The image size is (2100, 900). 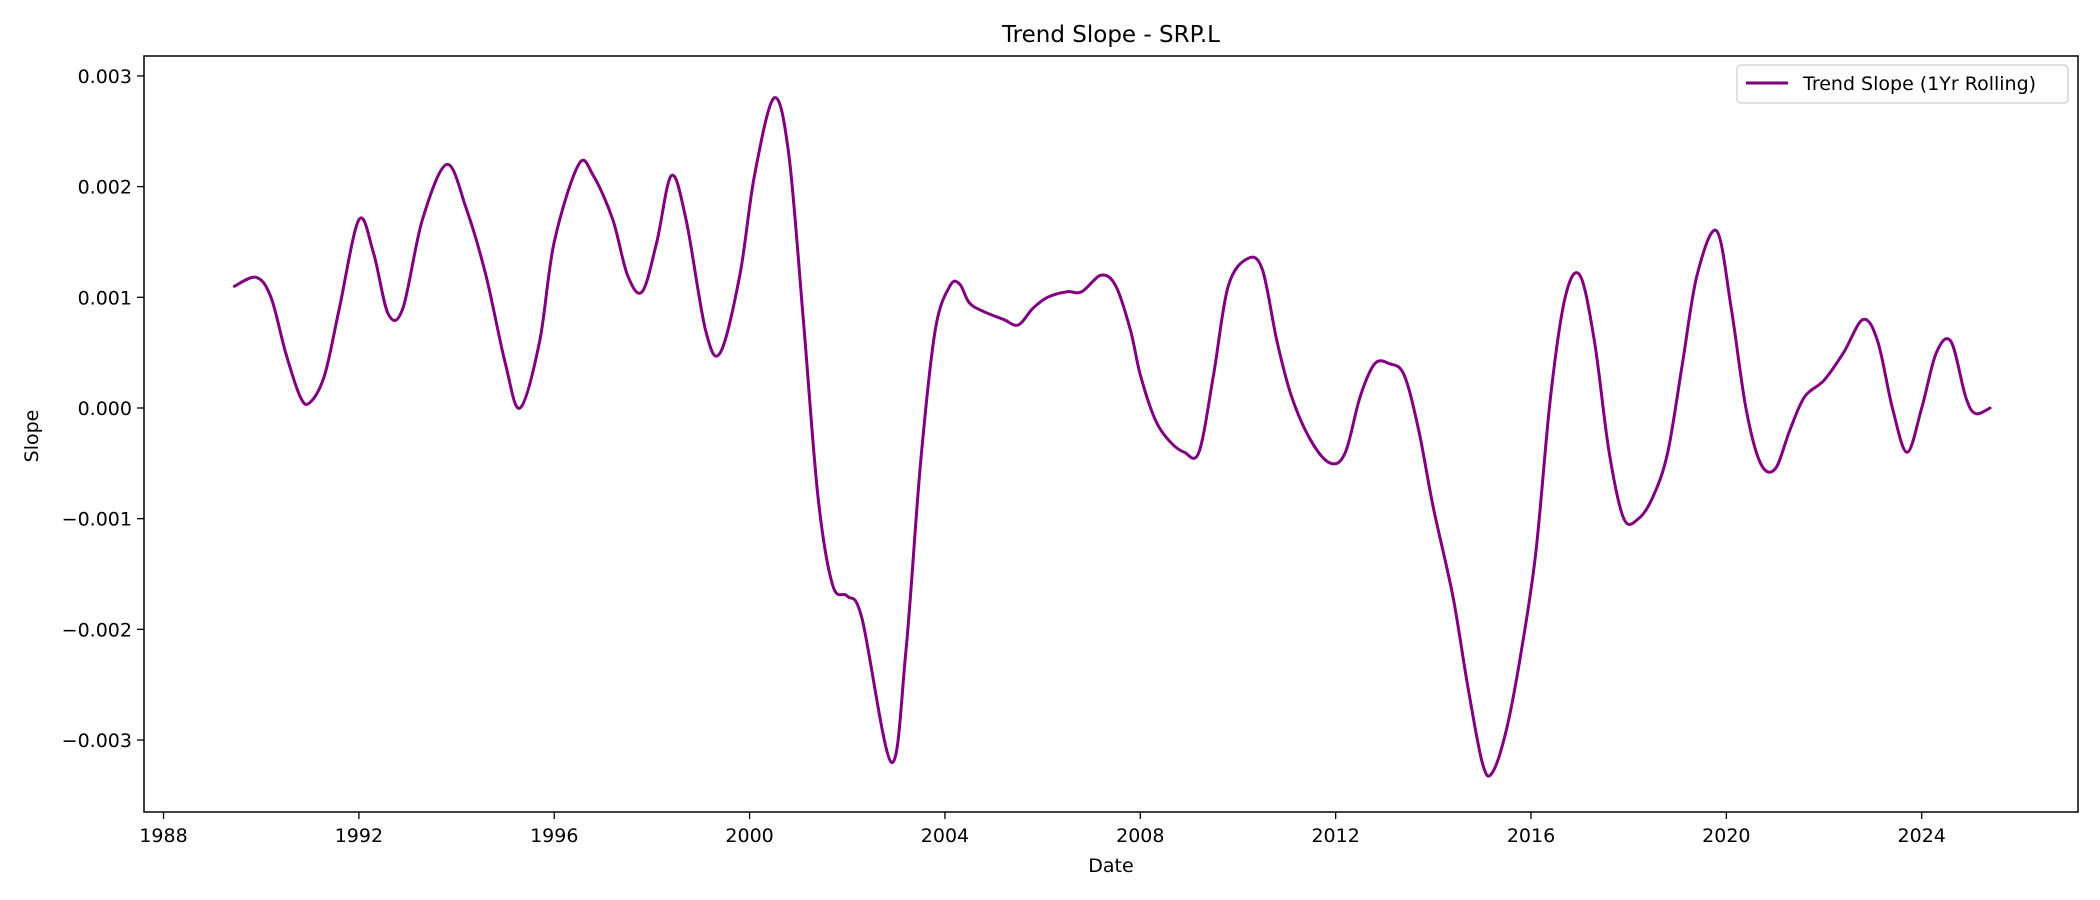 What do you see at coordinates (554, 836) in the screenshot?
I see `x-tick-label: 1996` at bounding box center [554, 836].